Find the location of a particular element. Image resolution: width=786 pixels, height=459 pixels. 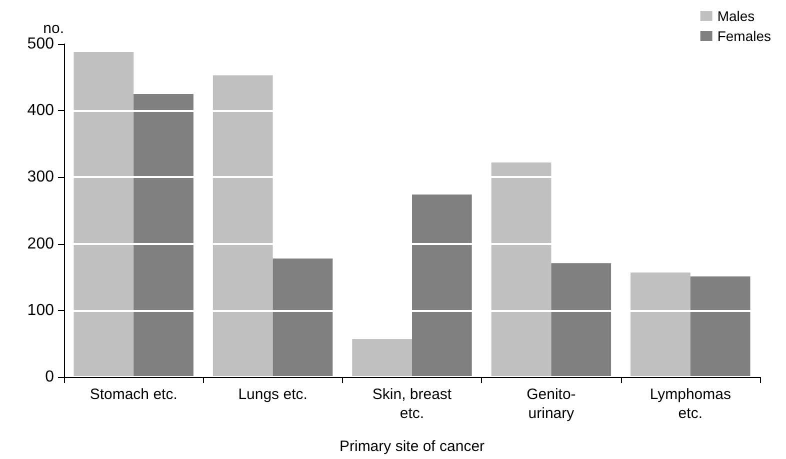

y-tick-label: 300 is located at coordinates (40, 177).